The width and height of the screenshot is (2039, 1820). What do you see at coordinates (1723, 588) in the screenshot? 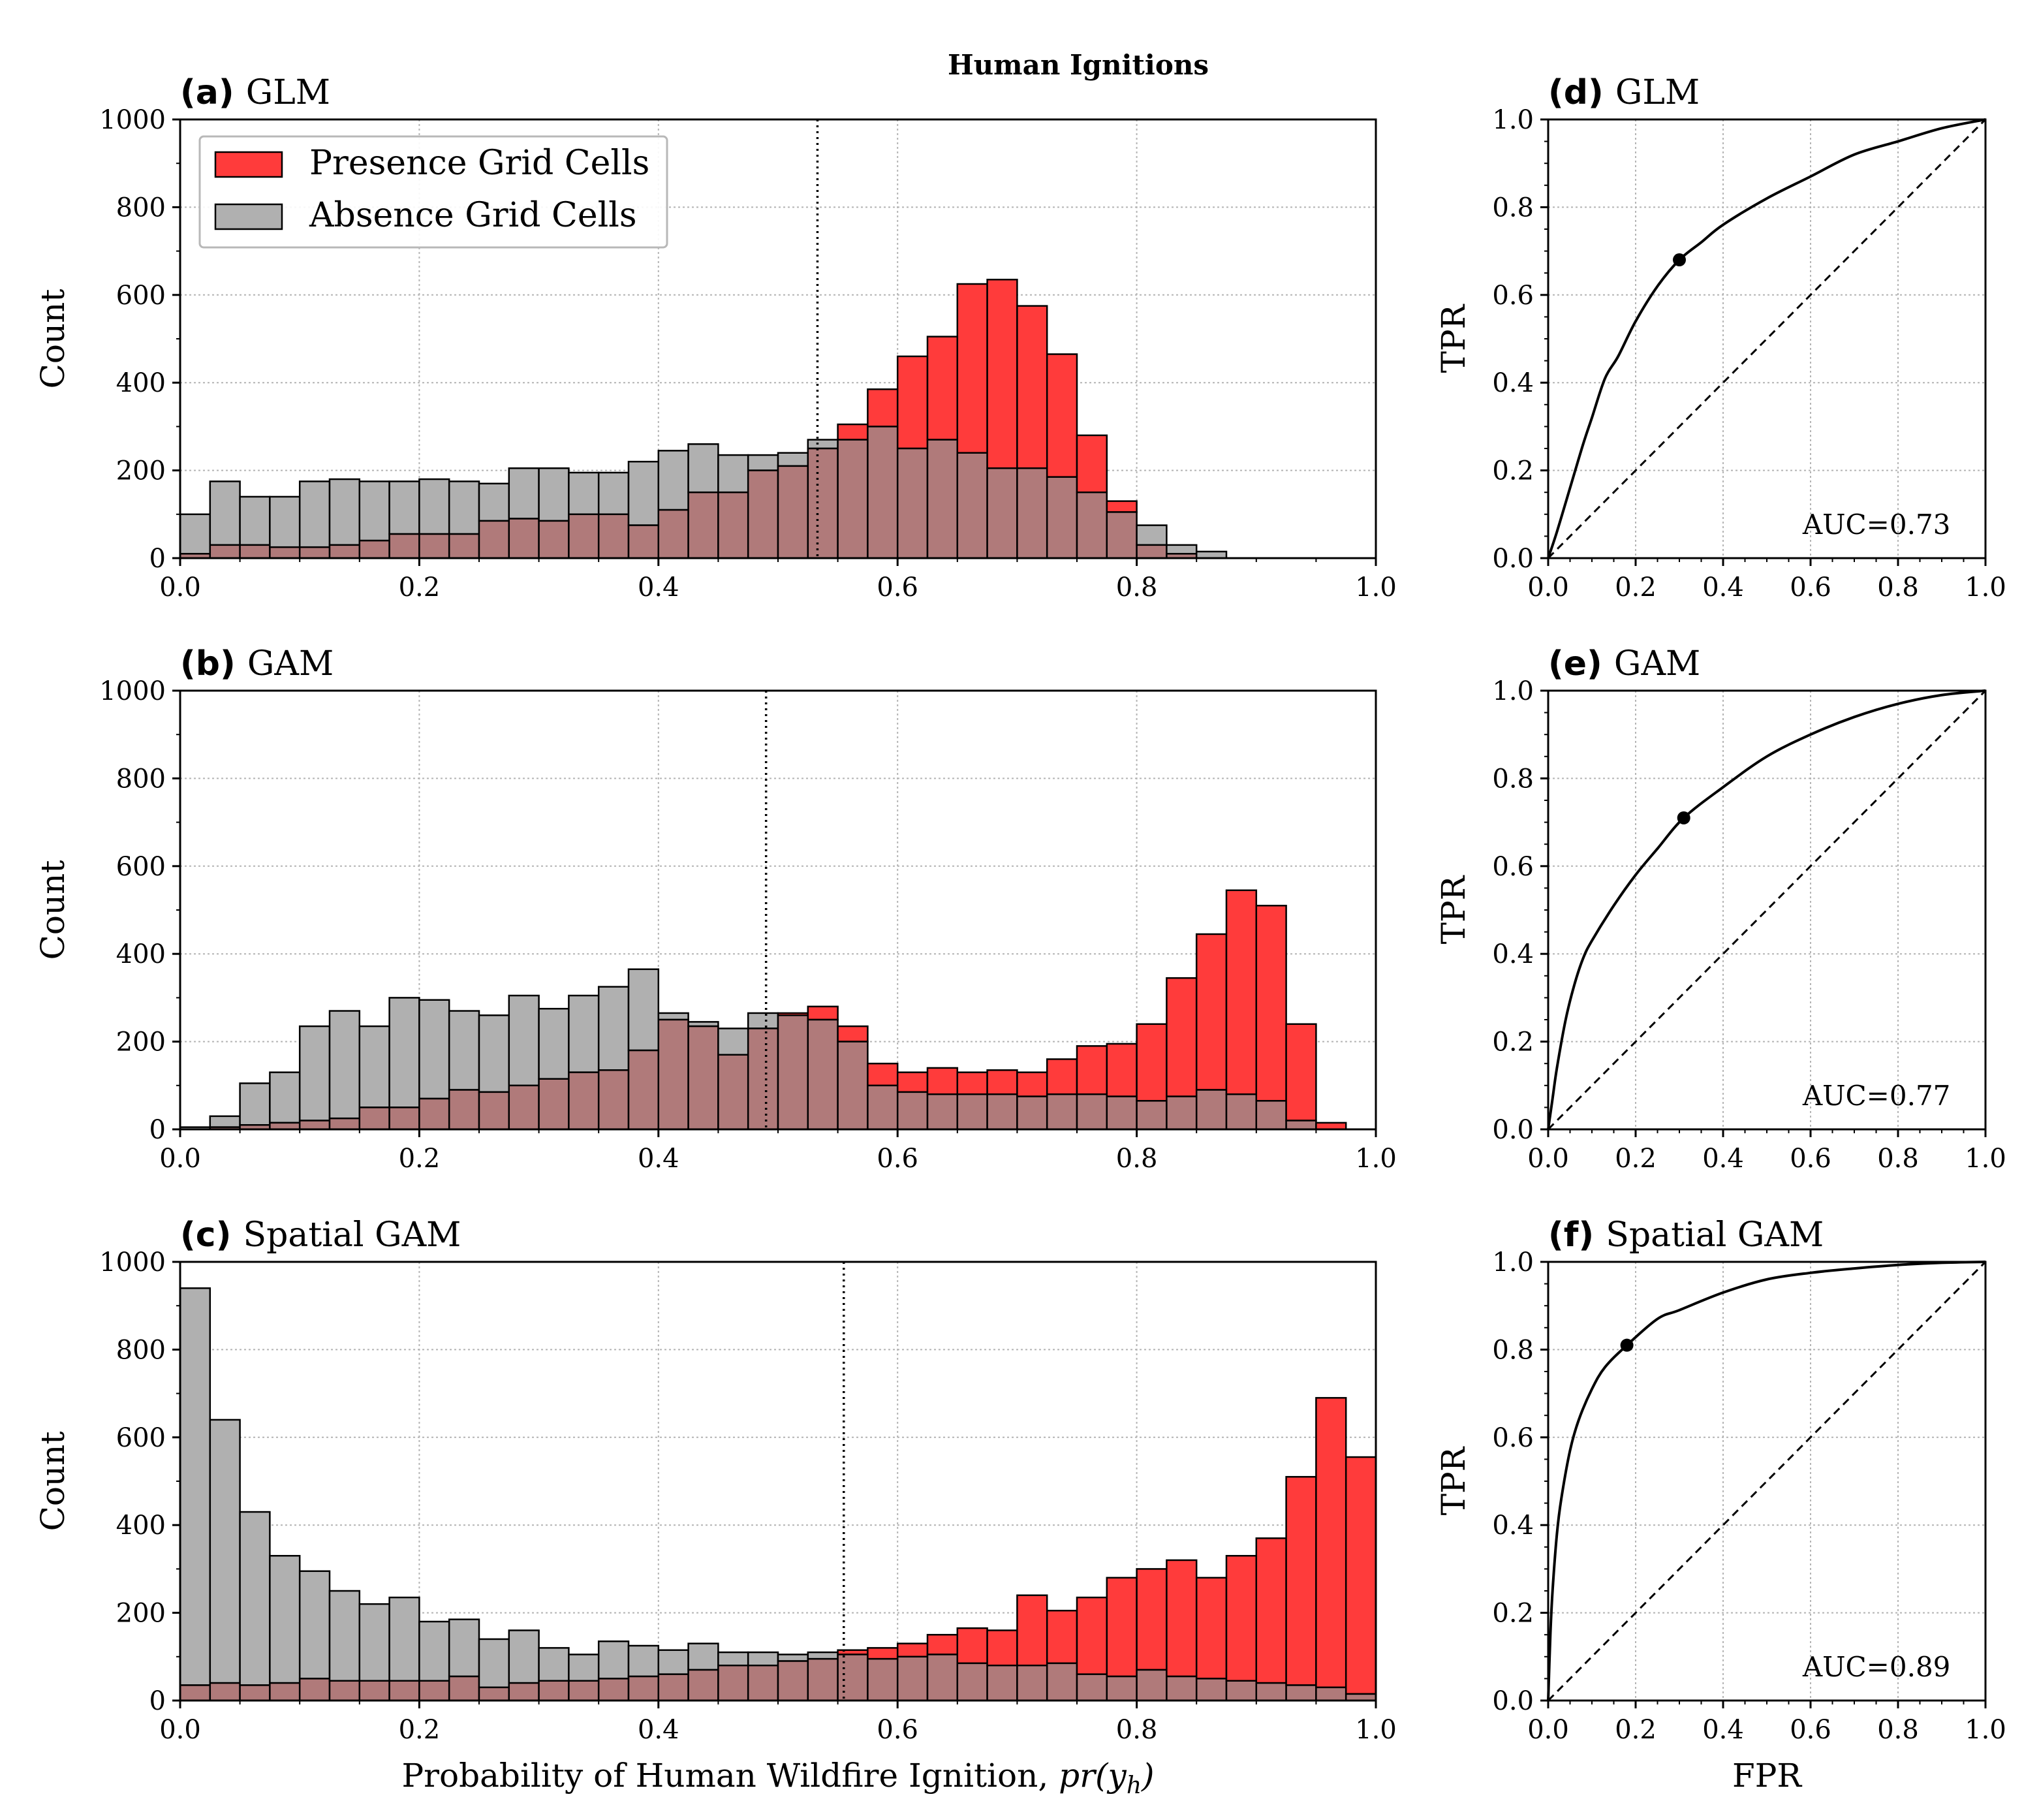
I see `x-tick-label: 0.4` at bounding box center [1723, 588].